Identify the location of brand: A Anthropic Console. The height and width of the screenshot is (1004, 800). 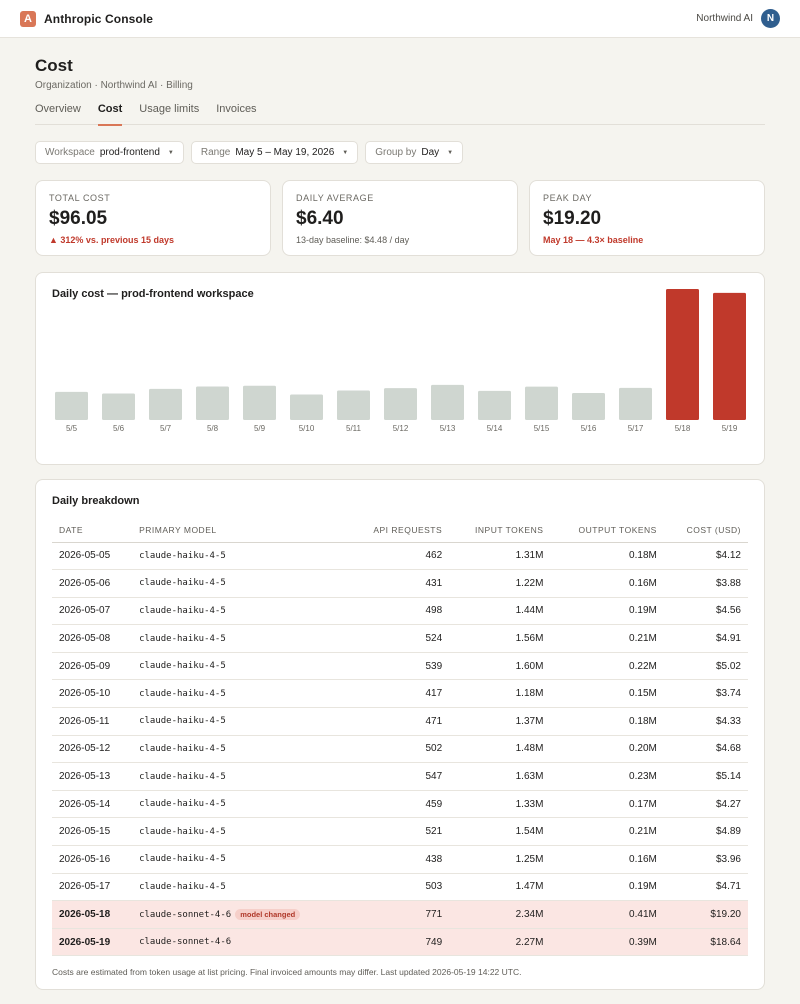
(87, 18).